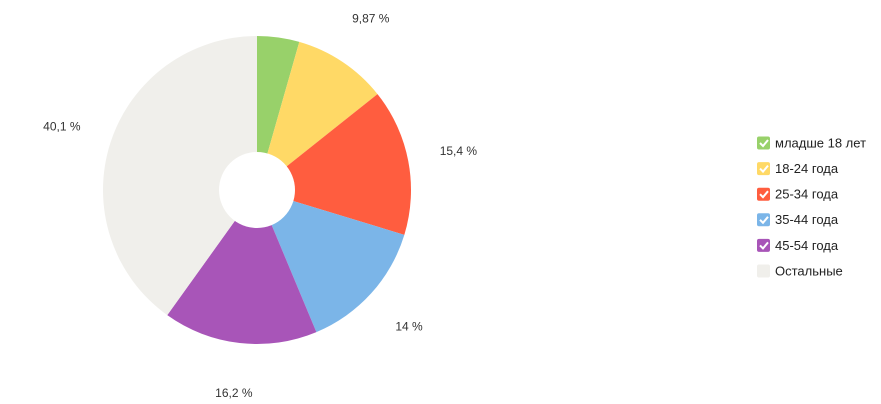 This screenshot has width=881, height=404. Describe the element at coordinates (62, 126) in the screenshot. I see `value-label: 40,1 %` at that location.